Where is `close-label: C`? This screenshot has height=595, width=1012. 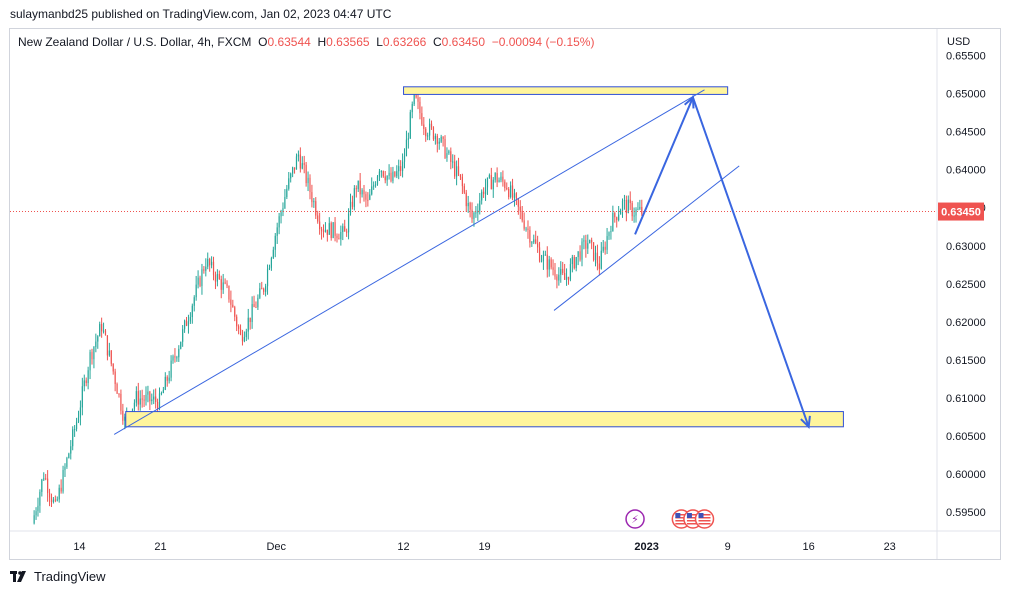
close-label: C is located at coordinates (437, 42).